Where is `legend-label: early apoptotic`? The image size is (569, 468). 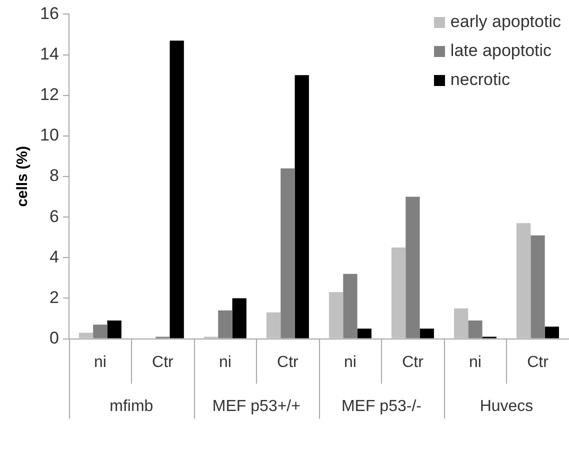
legend-label: early apoptotic is located at coordinates (505, 22).